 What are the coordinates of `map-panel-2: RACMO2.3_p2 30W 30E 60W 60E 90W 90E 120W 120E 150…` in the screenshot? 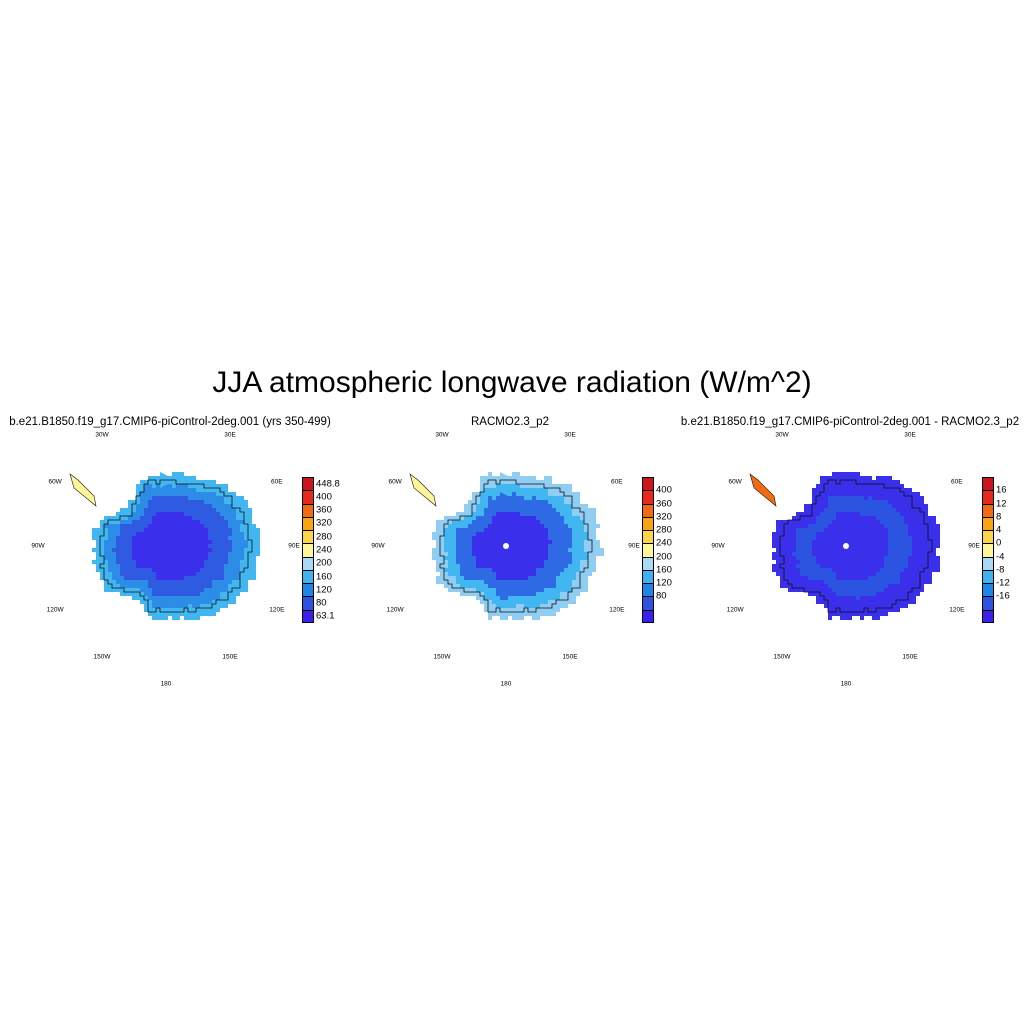 It's located at (510, 552).